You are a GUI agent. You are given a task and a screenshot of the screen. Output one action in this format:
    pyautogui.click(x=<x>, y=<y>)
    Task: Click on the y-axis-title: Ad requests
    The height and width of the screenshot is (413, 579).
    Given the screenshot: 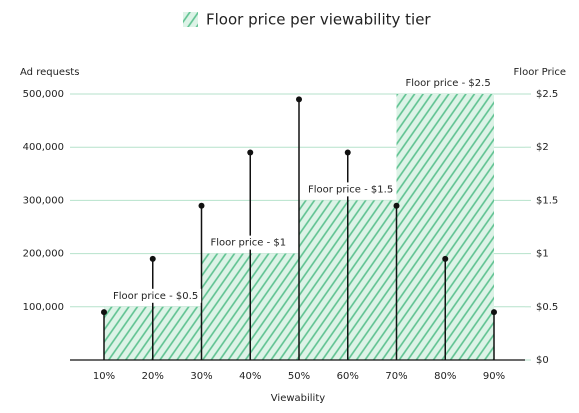 What is the action you would take?
    pyautogui.click(x=49, y=72)
    